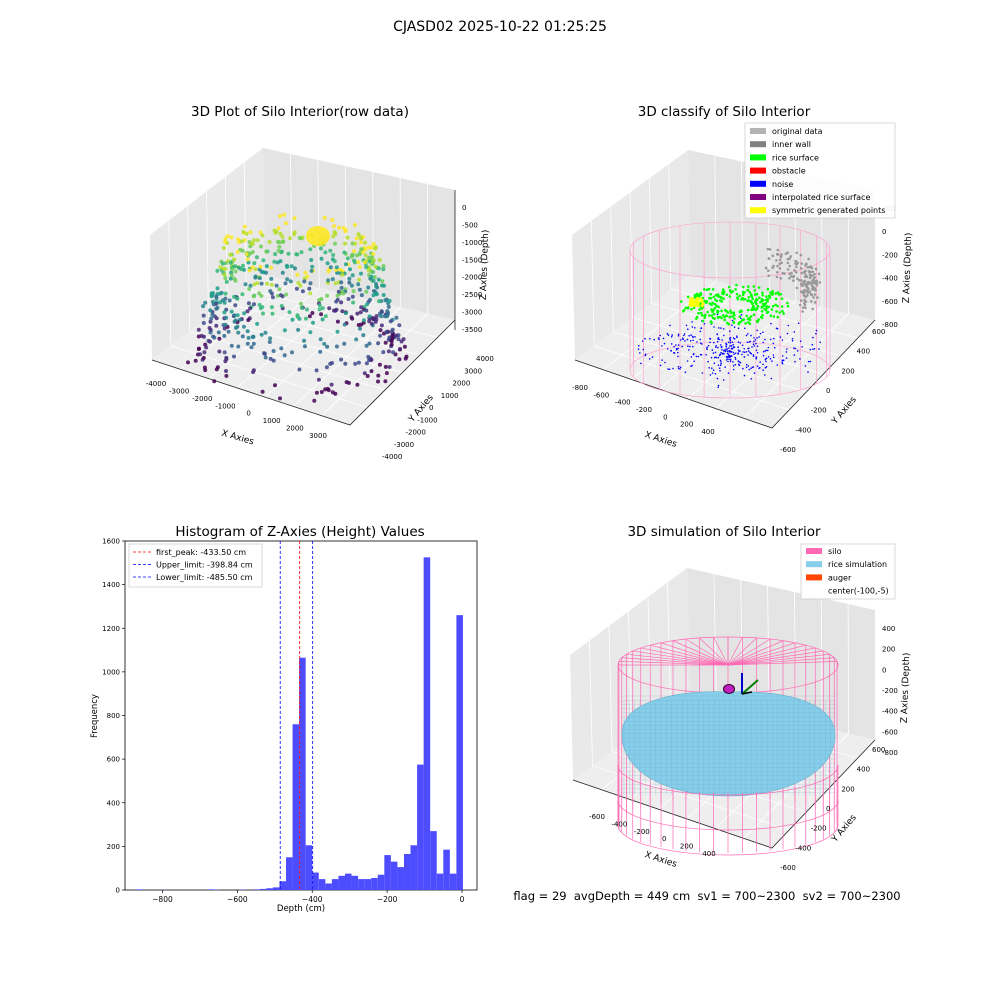 This screenshot has width=1000, height=1000. I want to click on symmetric-point, so click(703, 304).